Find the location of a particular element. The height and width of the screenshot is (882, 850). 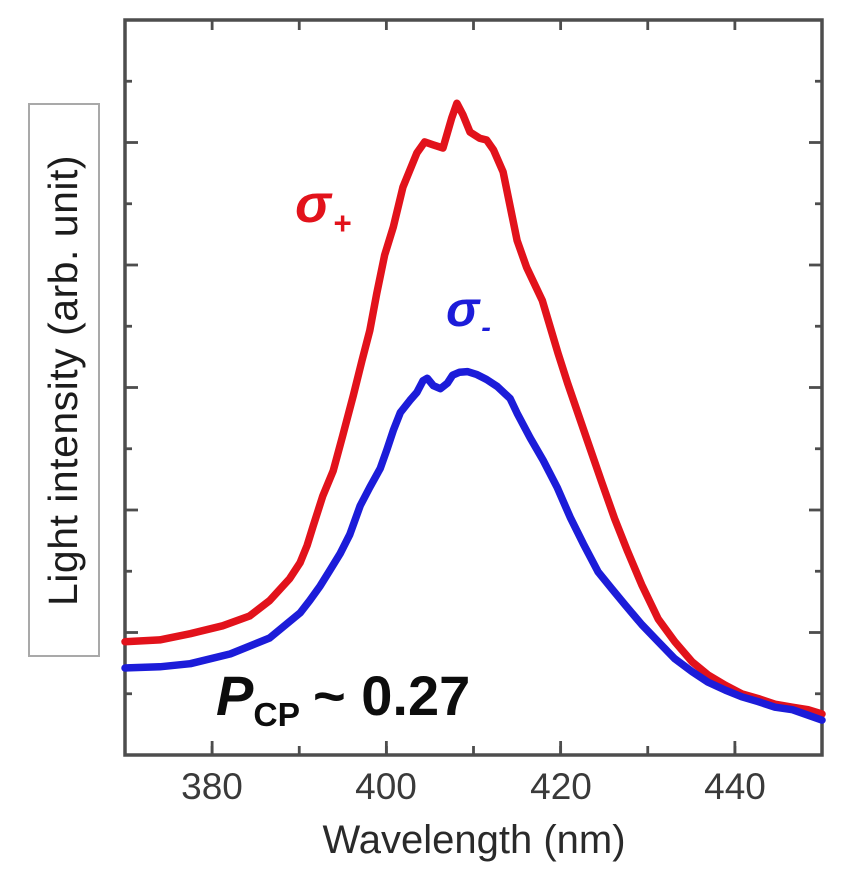

x-tick-label-420: 420 is located at coordinates (561, 786).